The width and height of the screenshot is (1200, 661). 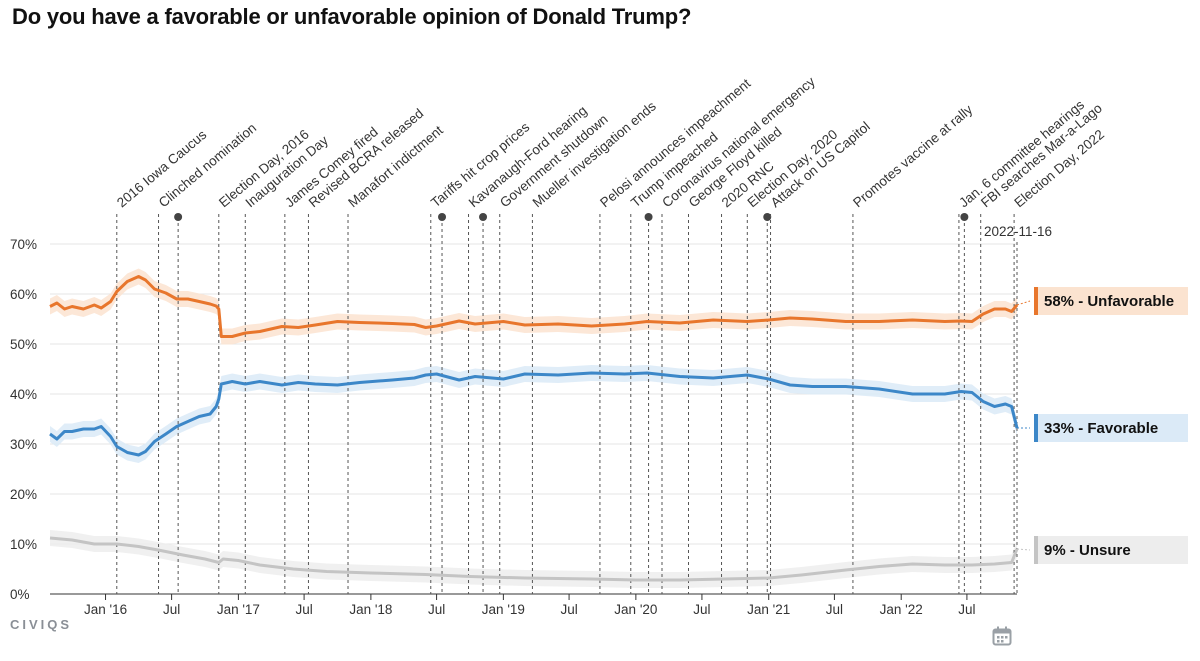 What do you see at coordinates (23, 344) in the screenshot?
I see `y-tick-label: 50%` at bounding box center [23, 344].